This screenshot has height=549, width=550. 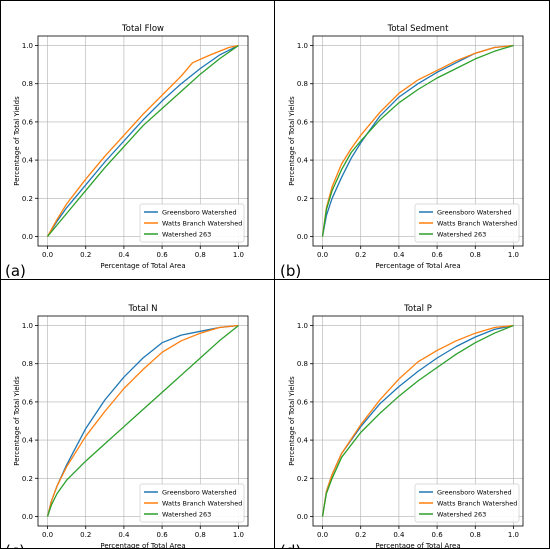 What do you see at coordinates (142, 29) in the screenshot?
I see `chart-title: Total Flow` at bounding box center [142, 29].